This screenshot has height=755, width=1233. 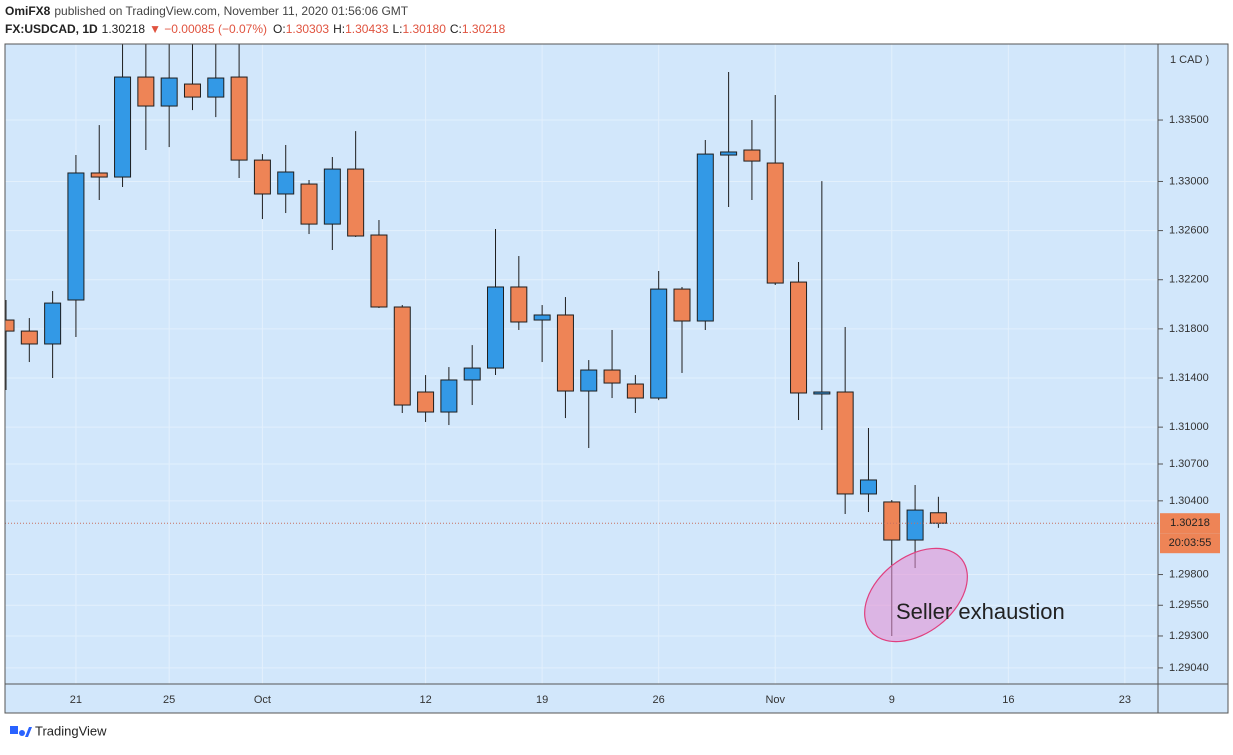 I want to click on highlight-ellipse, so click(x=916, y=595).